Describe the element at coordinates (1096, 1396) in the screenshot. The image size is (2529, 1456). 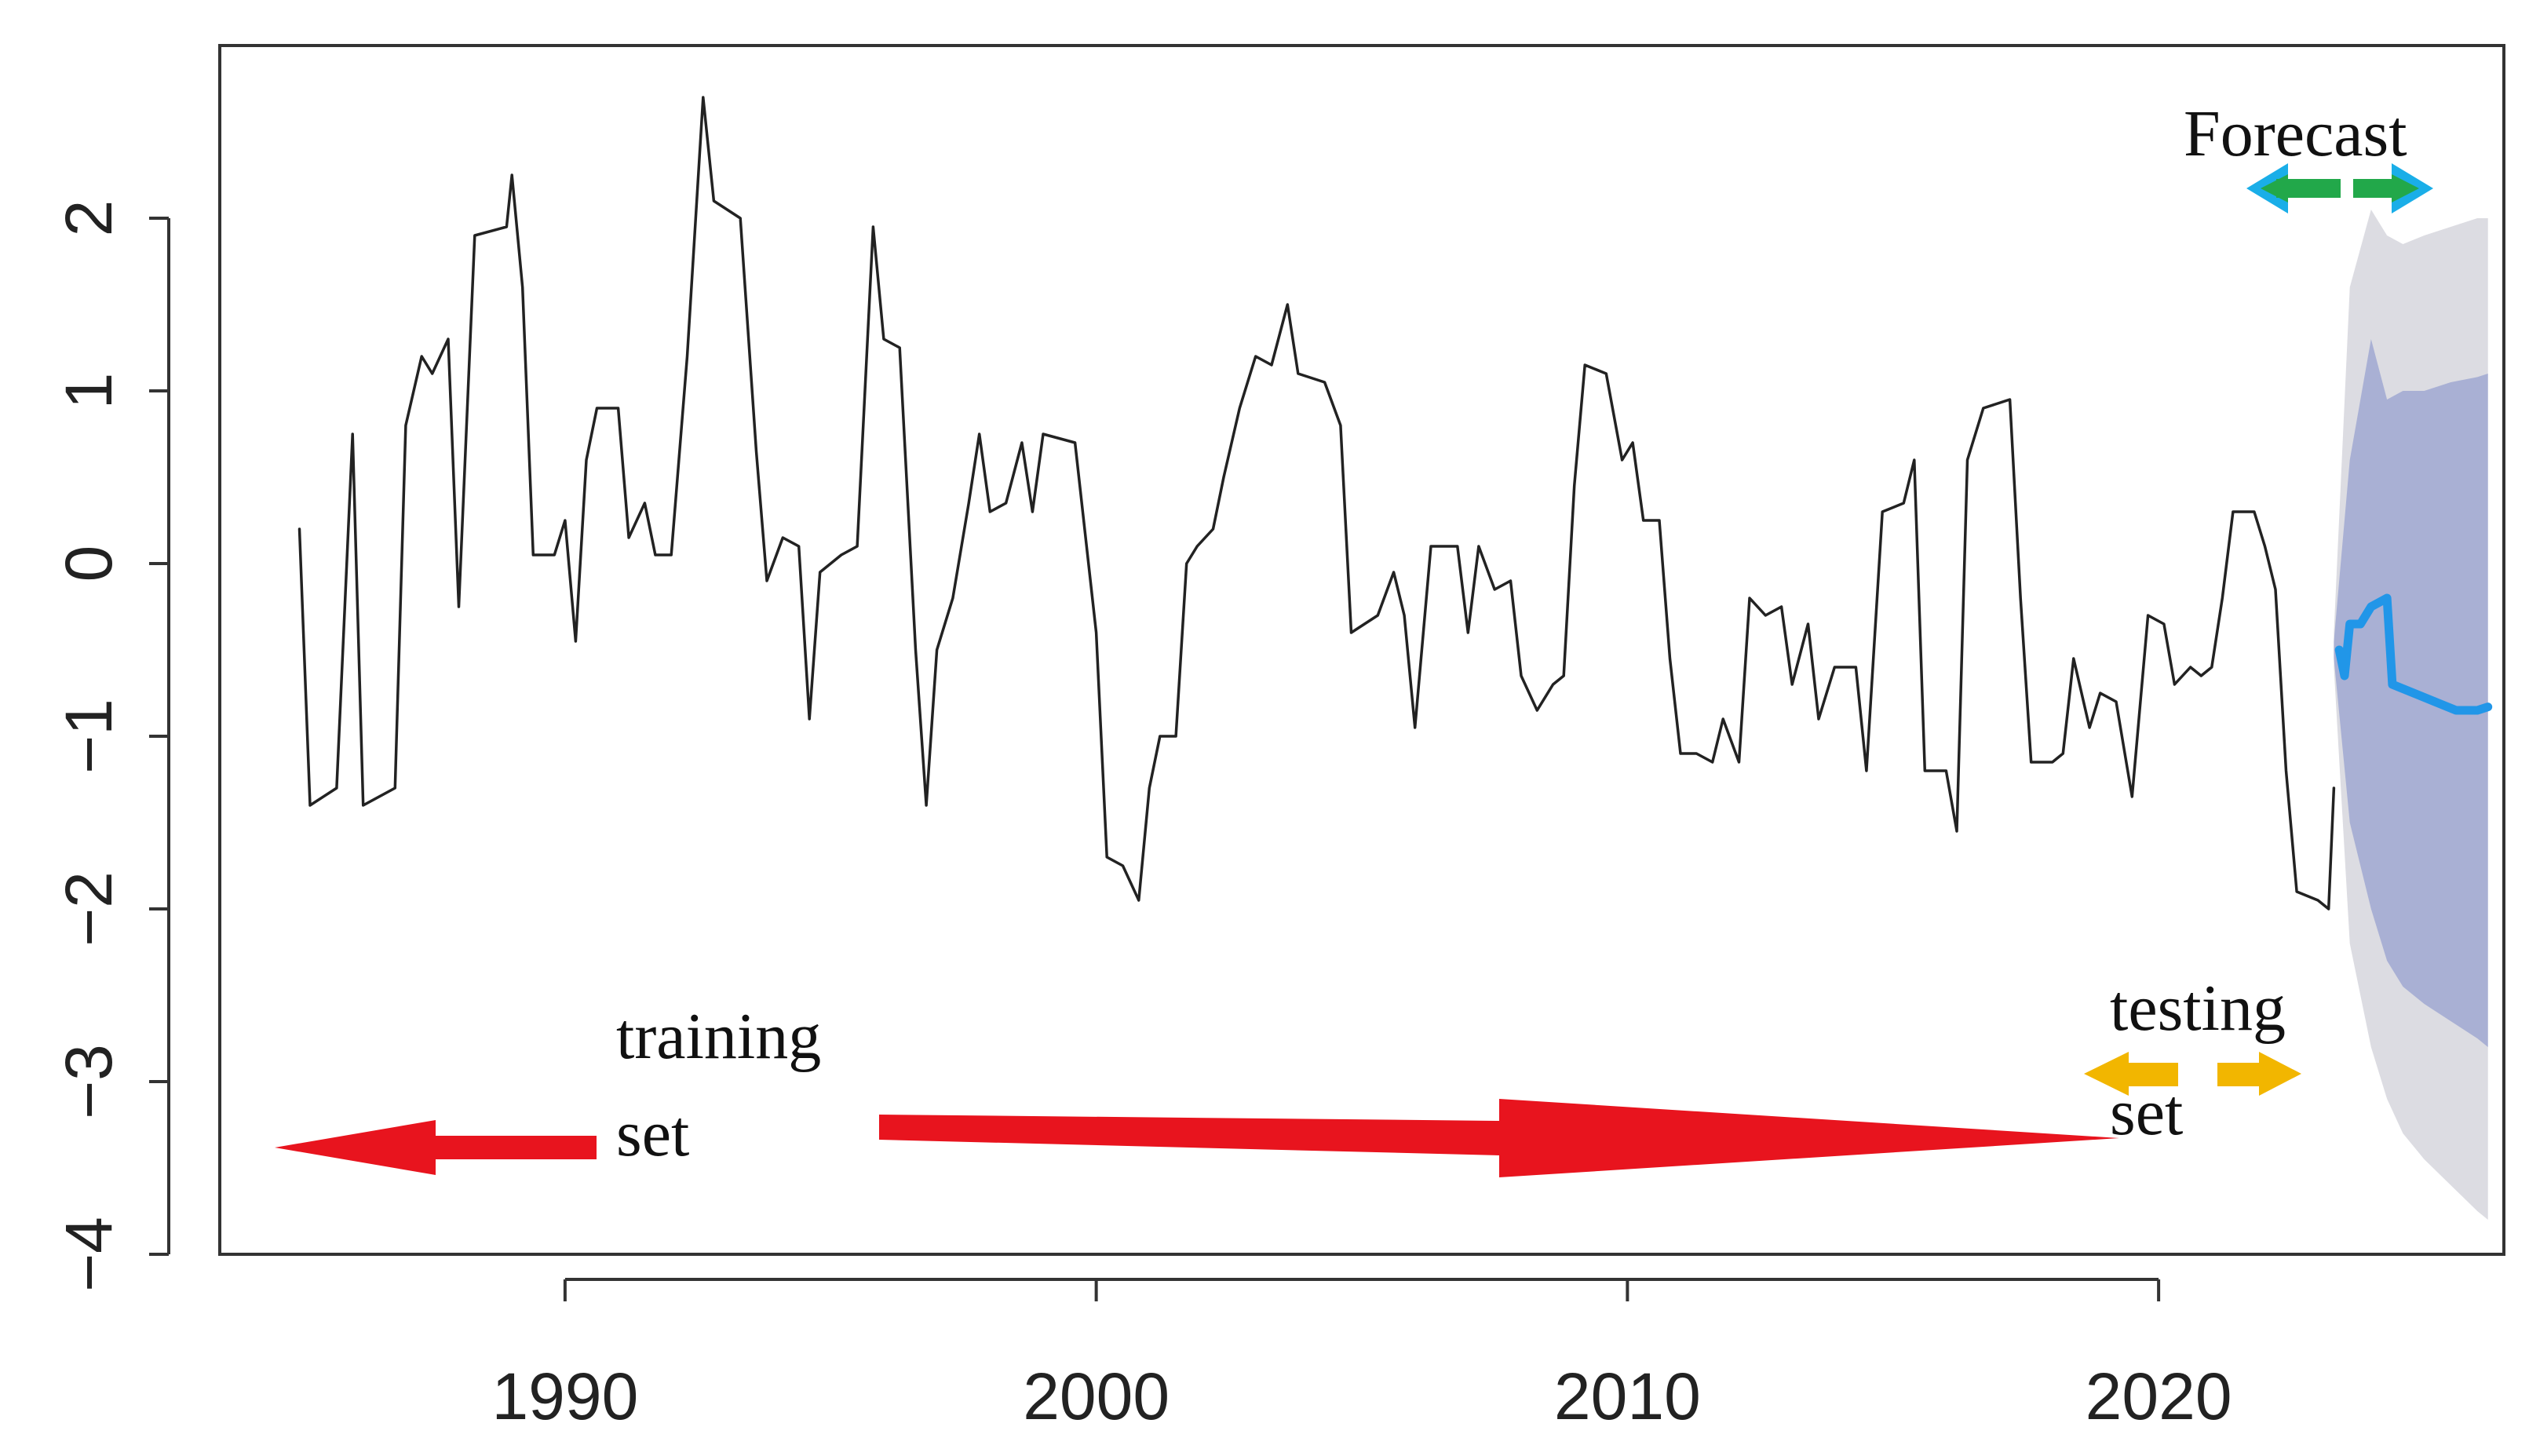
I see `x-tick-label: 2000` at that location.